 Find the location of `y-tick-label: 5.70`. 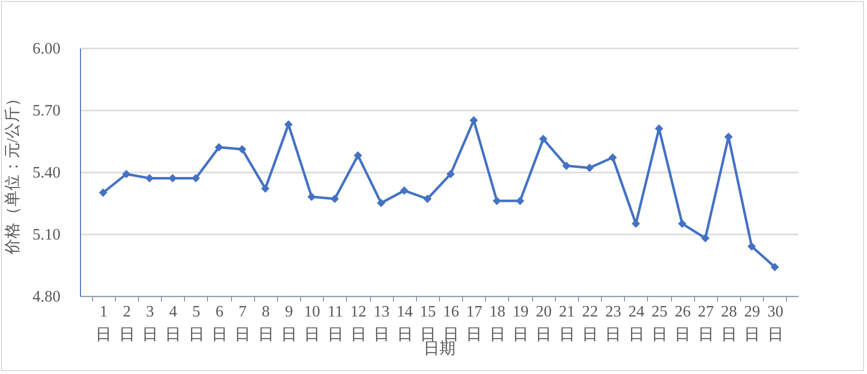

y-tick-label: 5.70 is located at coordinates (46, 111).